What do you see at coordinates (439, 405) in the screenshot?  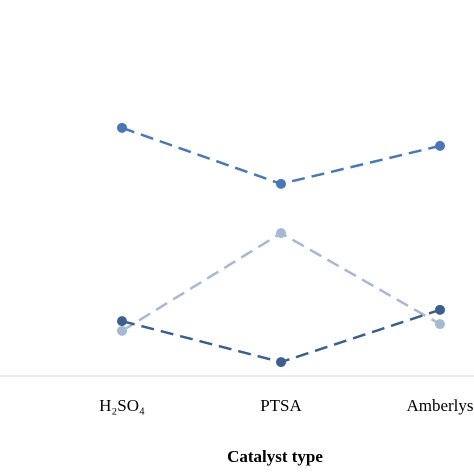 I see `x-tick-label: Amberlys` at bounding box center [439, 405].